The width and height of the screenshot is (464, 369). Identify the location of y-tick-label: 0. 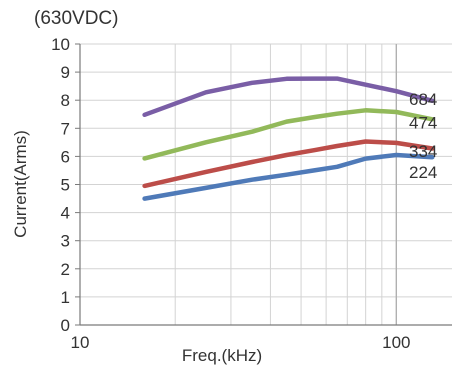
(65, 325).